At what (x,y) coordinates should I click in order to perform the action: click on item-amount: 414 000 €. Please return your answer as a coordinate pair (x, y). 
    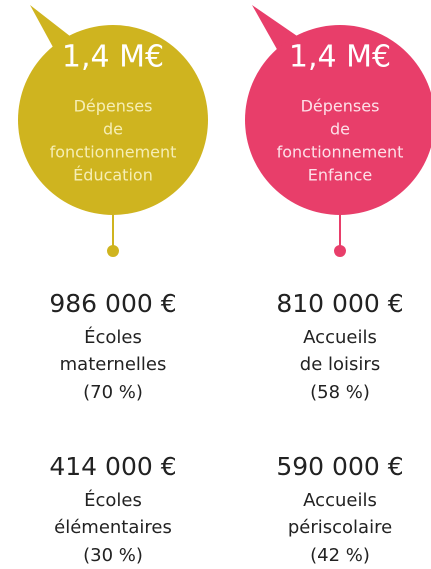
    Looking at the image, I should click on (112, 466).